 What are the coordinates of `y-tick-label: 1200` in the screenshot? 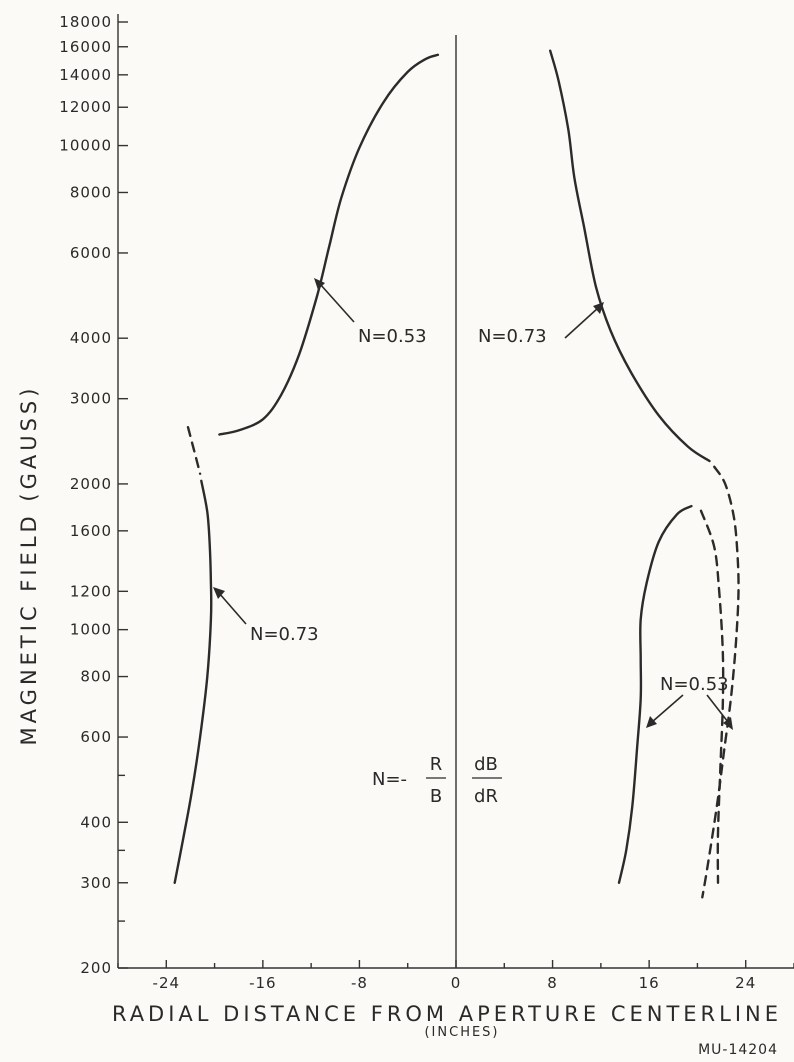 It's located at (91, 591).